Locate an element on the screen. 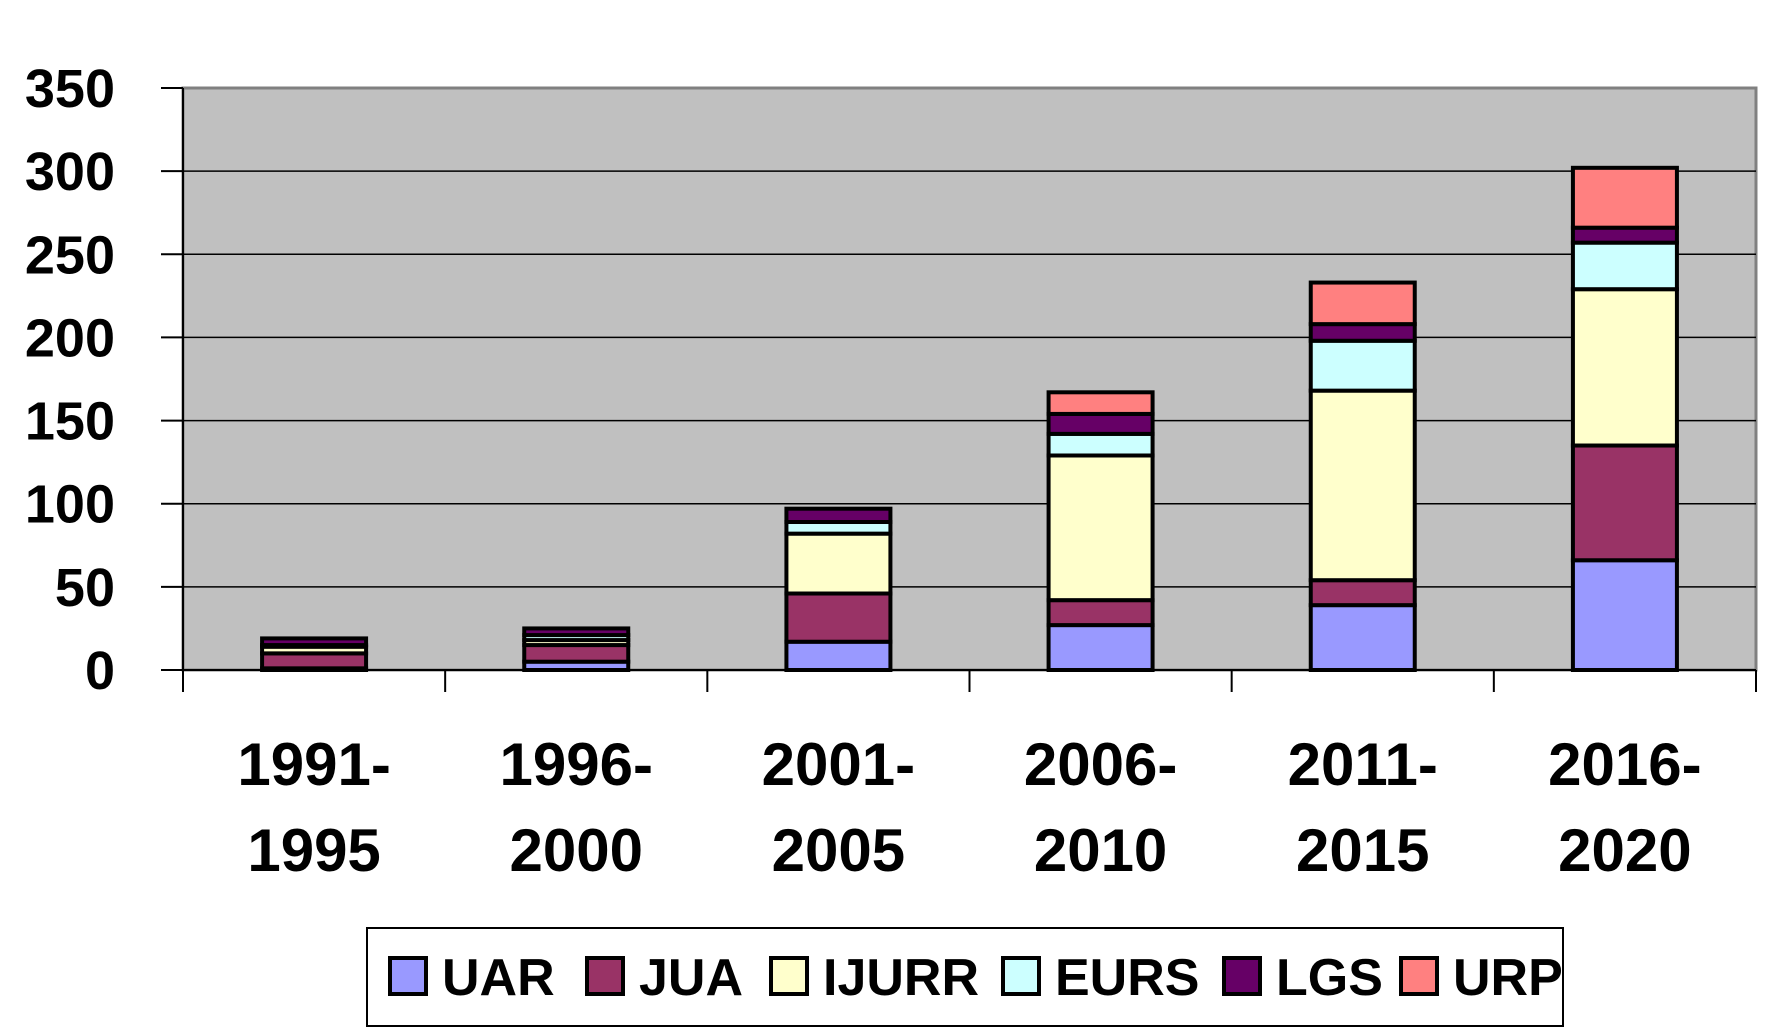  legend-label-lgs: LGS is located at coordinates (1329, 978).